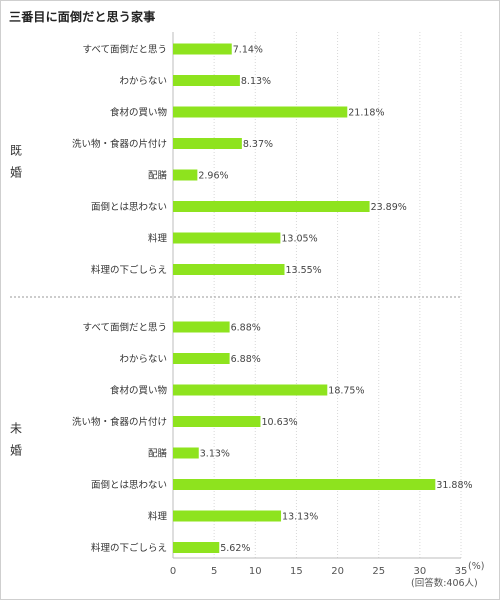  I want to click on data-label: 8.37%, so click(258, 144).